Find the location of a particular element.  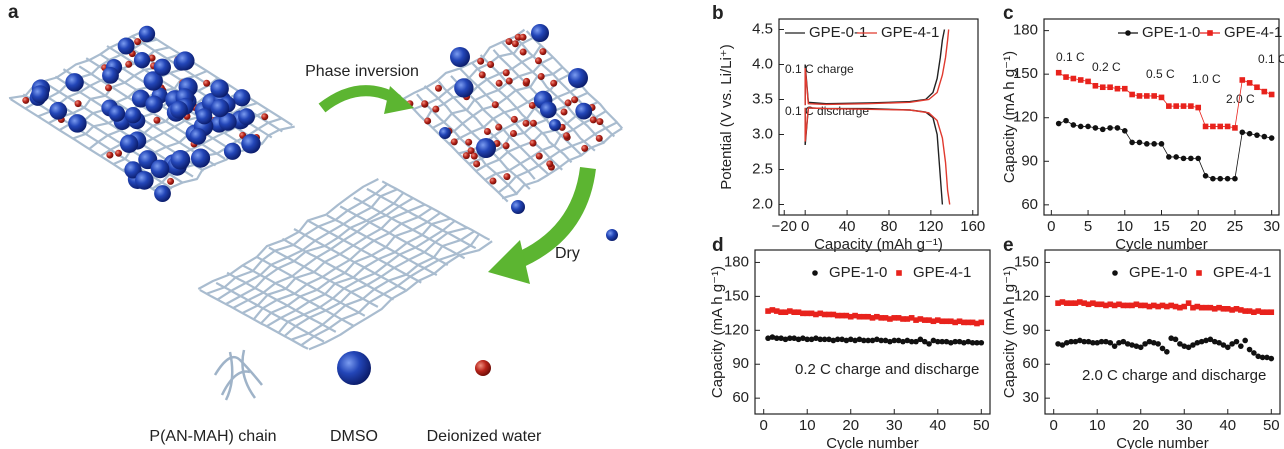

legend-label: GPE-1-0 is located at coordinates (1171, 32).